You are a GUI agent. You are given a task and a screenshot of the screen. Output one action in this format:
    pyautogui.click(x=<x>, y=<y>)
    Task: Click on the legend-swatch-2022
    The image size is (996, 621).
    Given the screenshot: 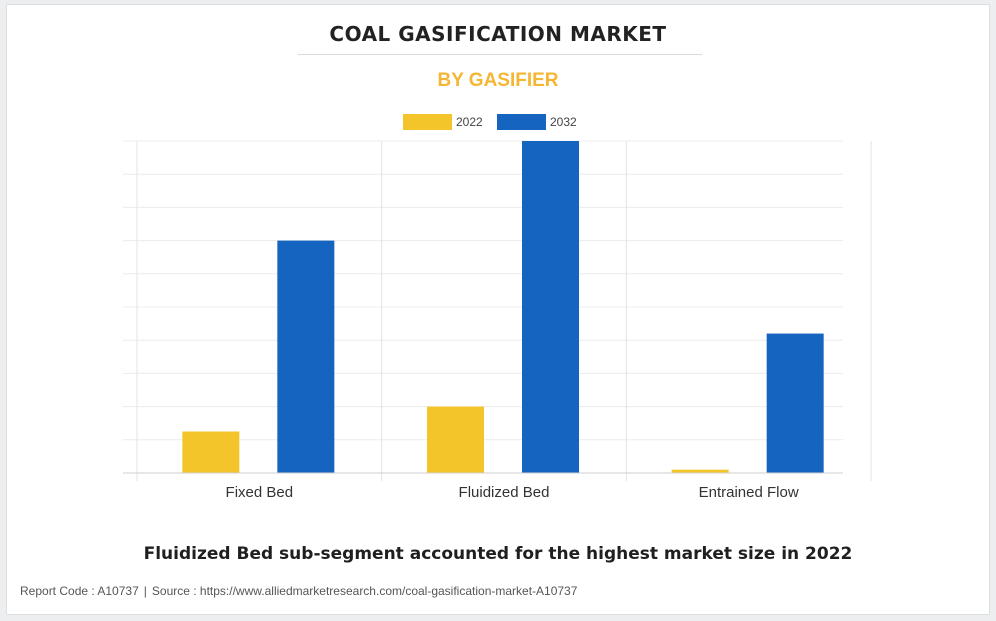 What is the action you would take?
    pyautogui.click(x=427, y=122)
    